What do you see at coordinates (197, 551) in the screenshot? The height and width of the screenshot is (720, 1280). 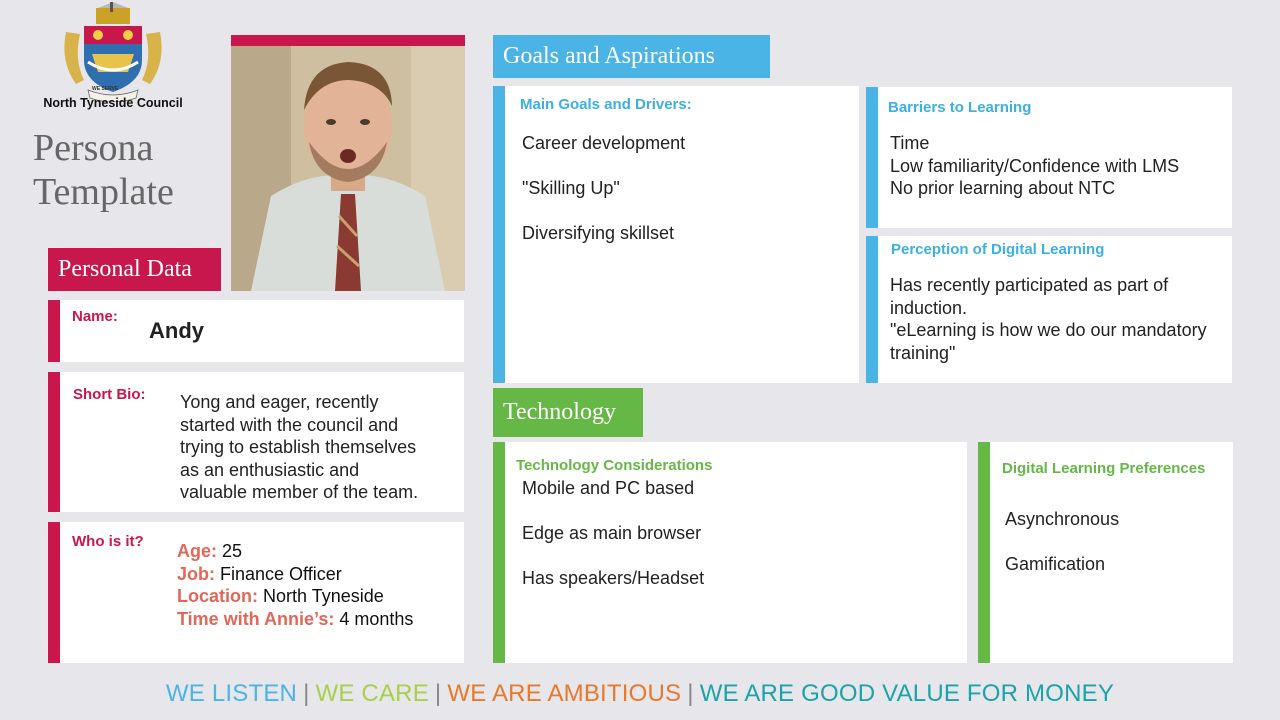 I see `age-key: Age:` at bounding box center [197, 551].